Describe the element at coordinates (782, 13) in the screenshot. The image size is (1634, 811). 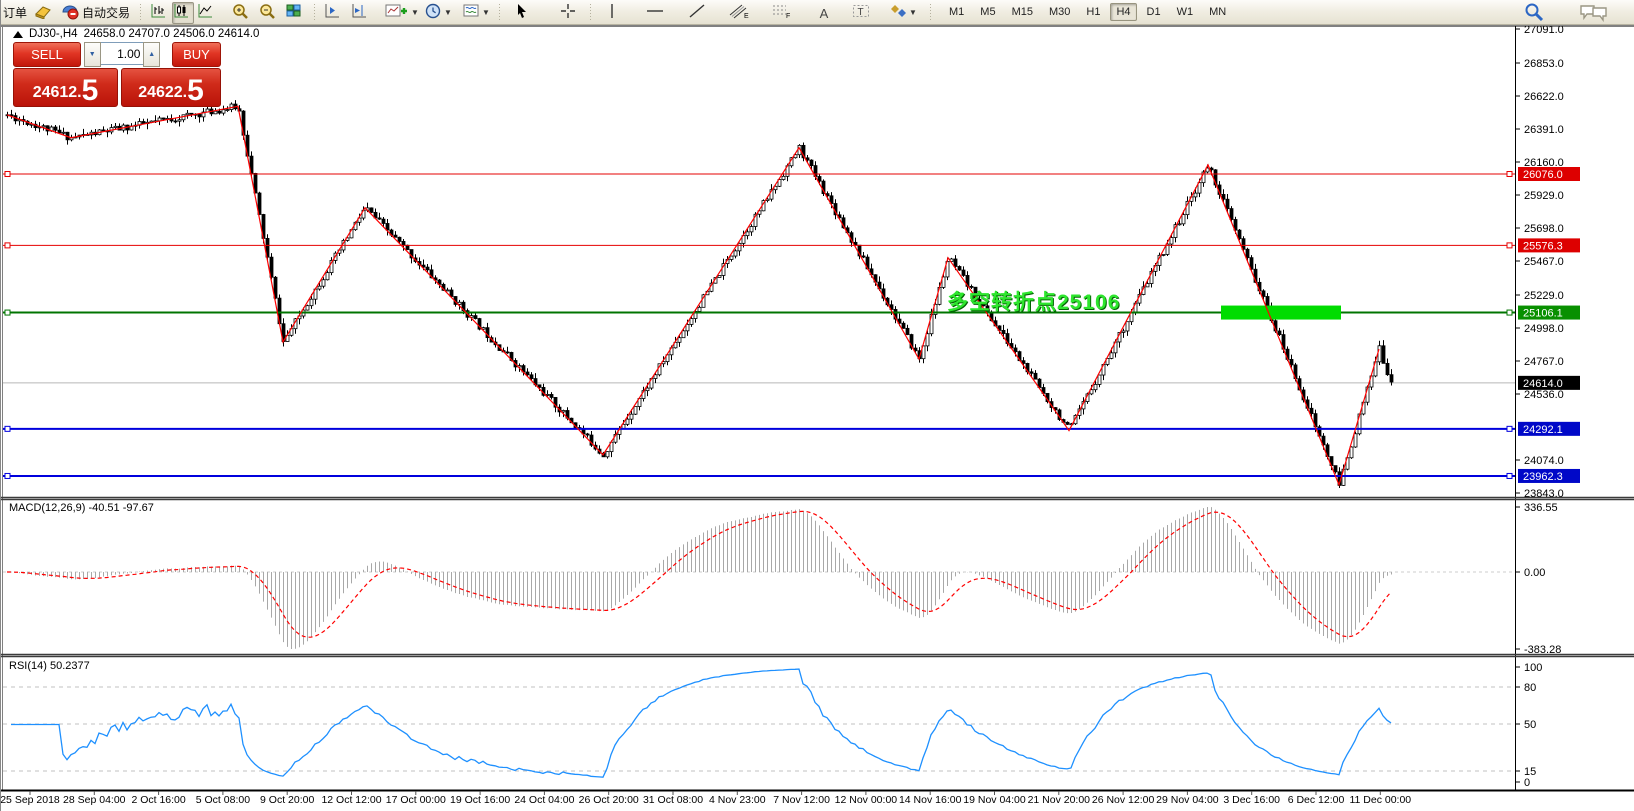
I see `fibonacci-icon: F` at that location.